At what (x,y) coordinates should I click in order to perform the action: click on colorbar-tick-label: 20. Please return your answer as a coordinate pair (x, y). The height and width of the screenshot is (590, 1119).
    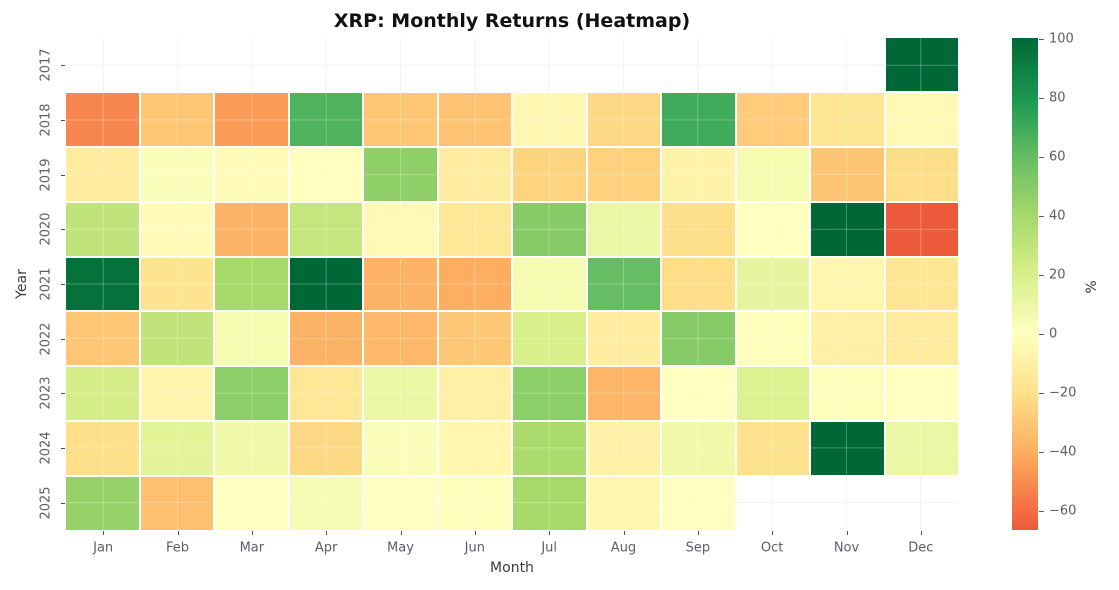
    Looking at the image, I should click on (1057, 275).